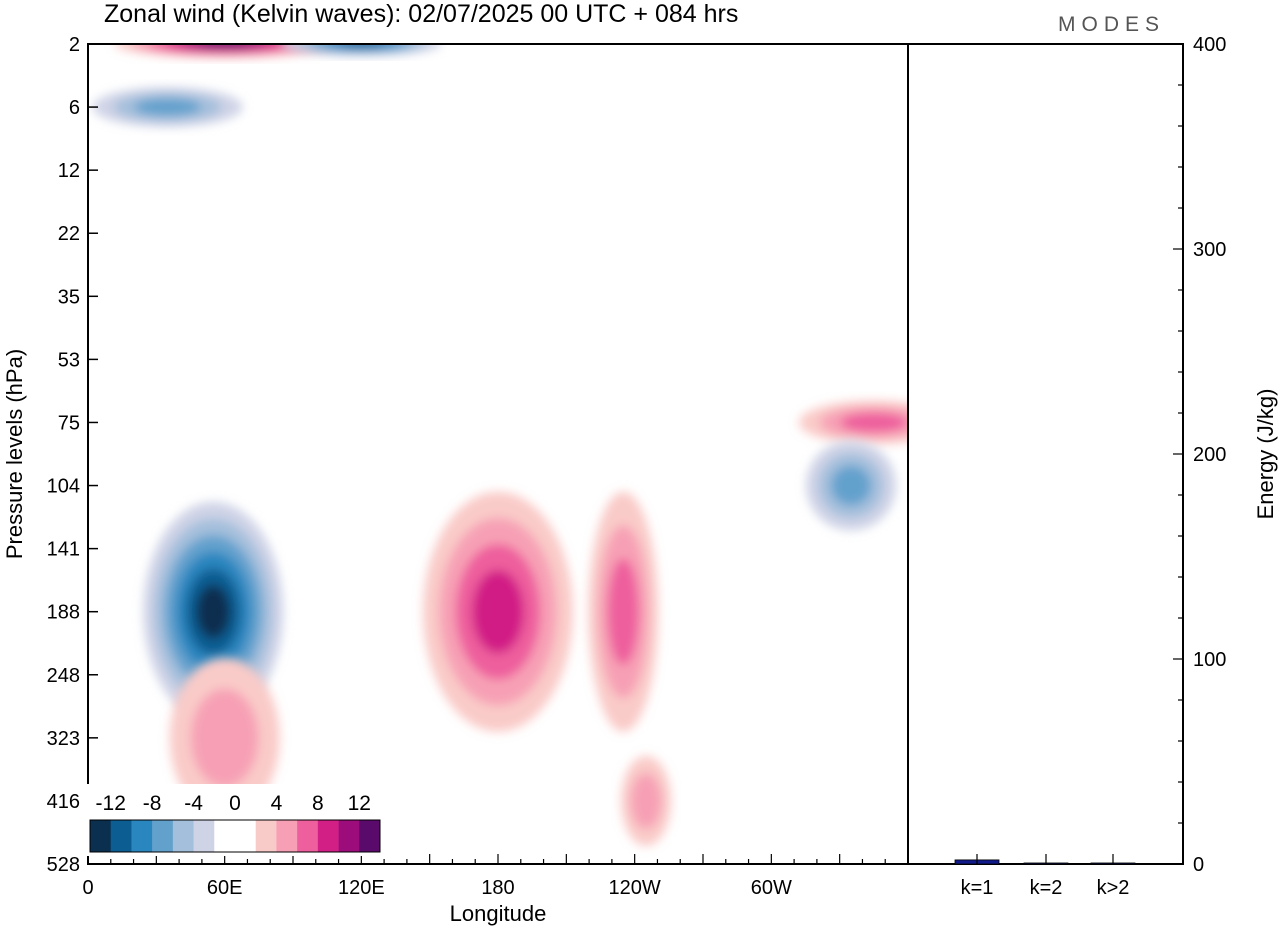 This screenshot has height=930, width=1280. What do you see at coordinates (1198, 865) in the screenshot?
I see `energy-tick-label: 0` at bounding box center [1198, 865].